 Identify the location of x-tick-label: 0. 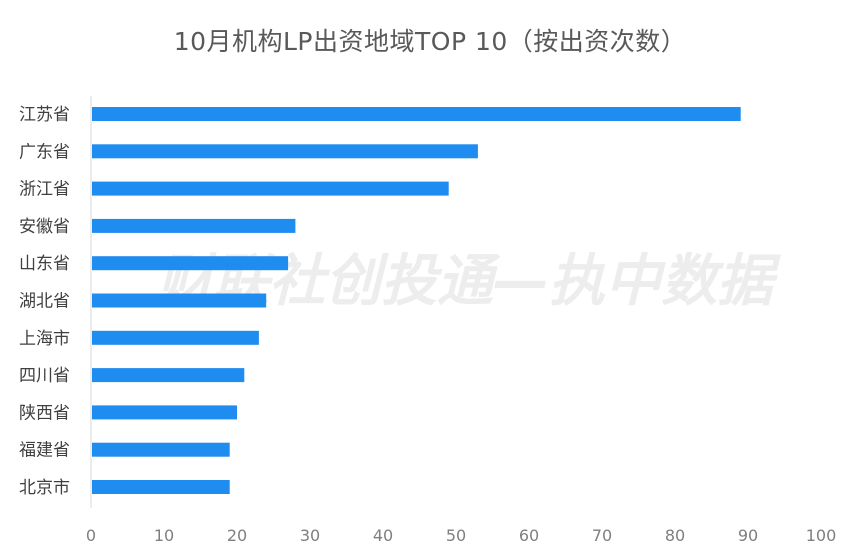
(91, 535).